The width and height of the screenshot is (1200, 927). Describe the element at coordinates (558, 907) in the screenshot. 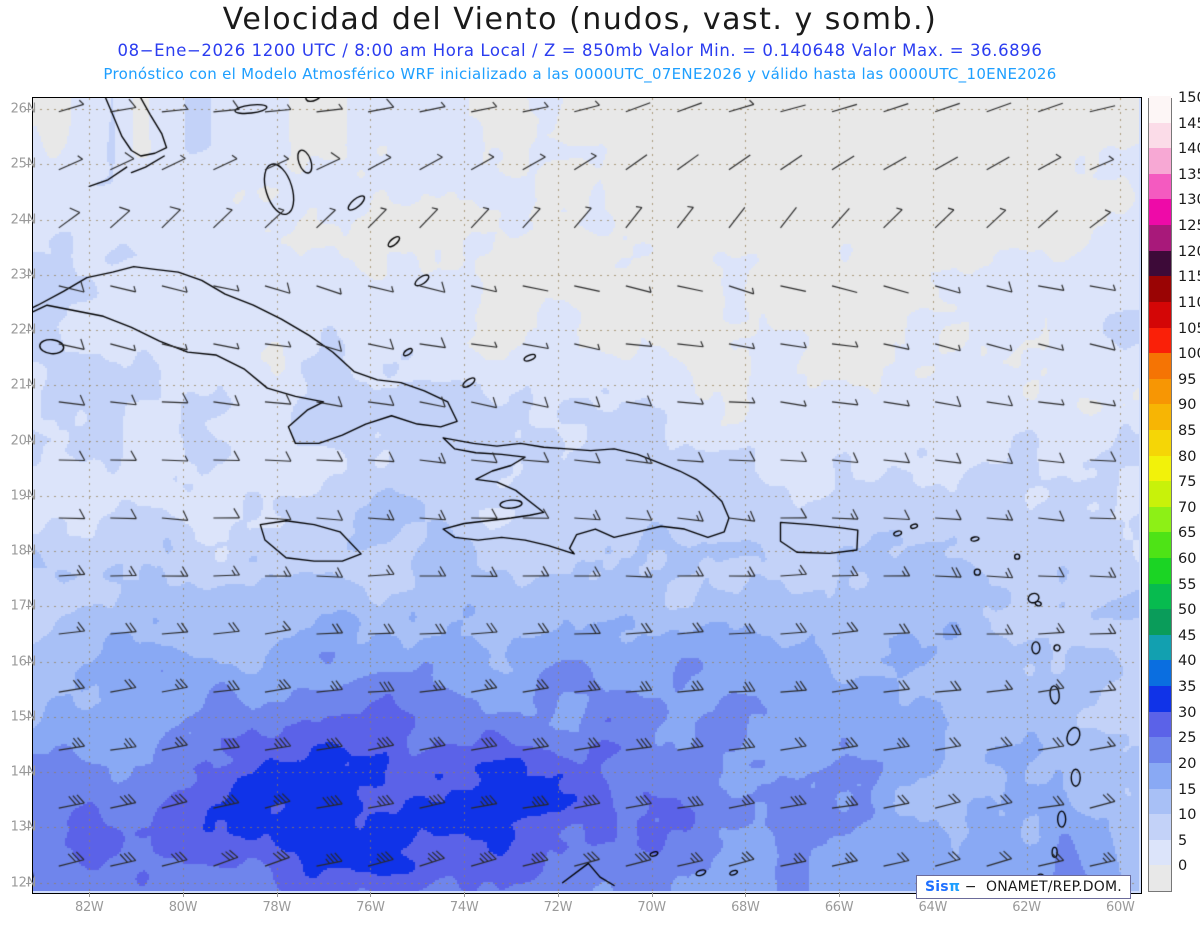

I see `longitude-tick-label: 72W` at that location.